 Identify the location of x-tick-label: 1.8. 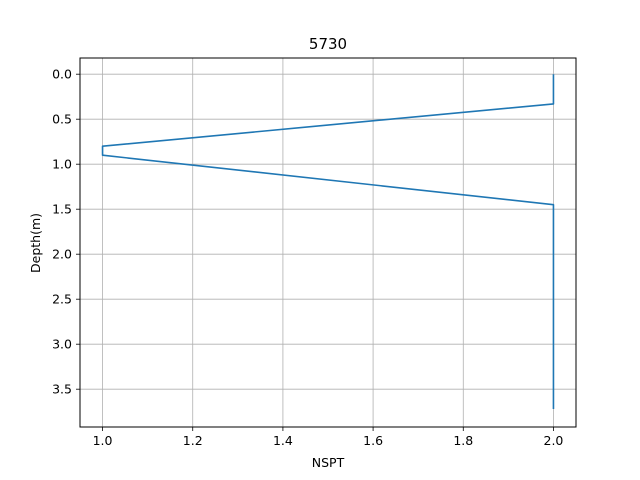
(463, 440).